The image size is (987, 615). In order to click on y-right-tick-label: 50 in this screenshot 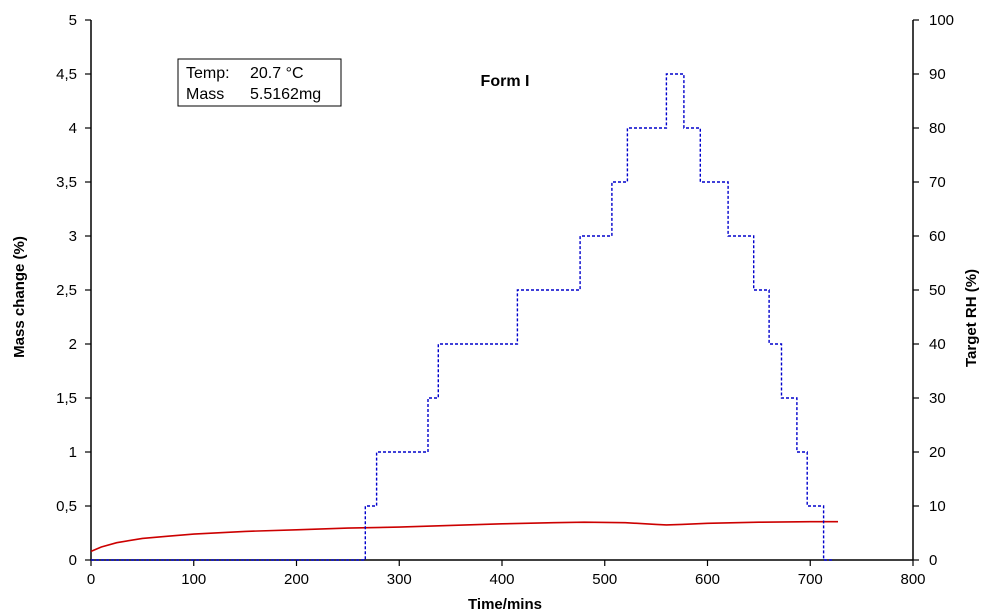, I will do `click(937, 290)`.